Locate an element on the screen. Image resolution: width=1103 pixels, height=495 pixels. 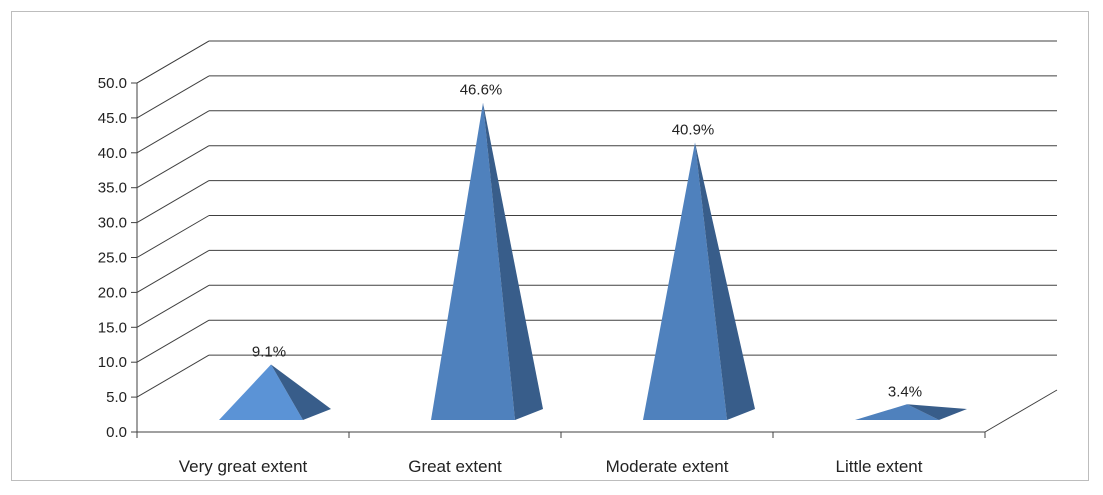
category-label: Very great extent is located at coordinates (243, 466).